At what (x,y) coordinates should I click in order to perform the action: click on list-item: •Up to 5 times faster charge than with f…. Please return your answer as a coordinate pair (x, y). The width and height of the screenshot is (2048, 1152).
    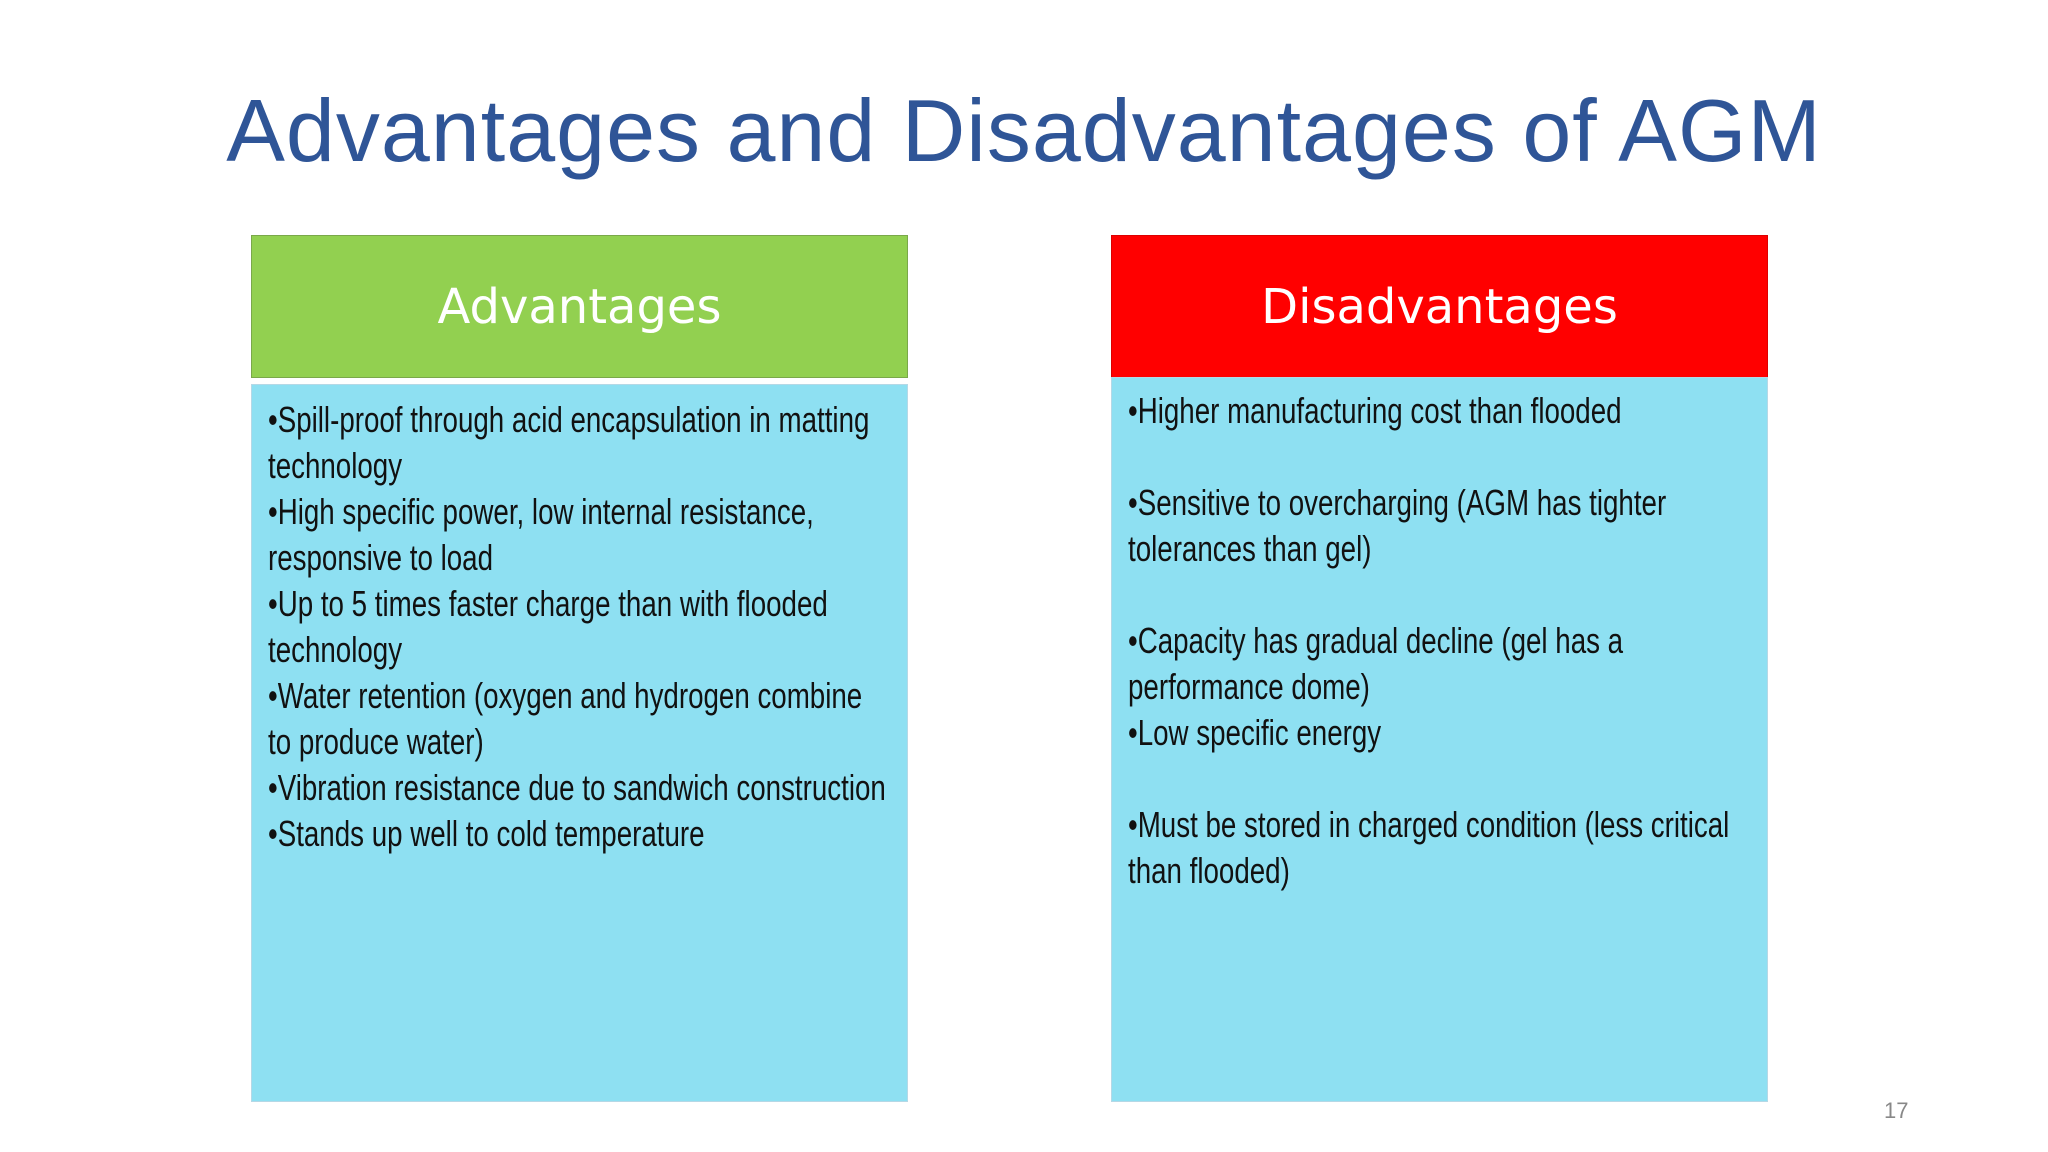
    Looking at the image, I should click on (548, 626).